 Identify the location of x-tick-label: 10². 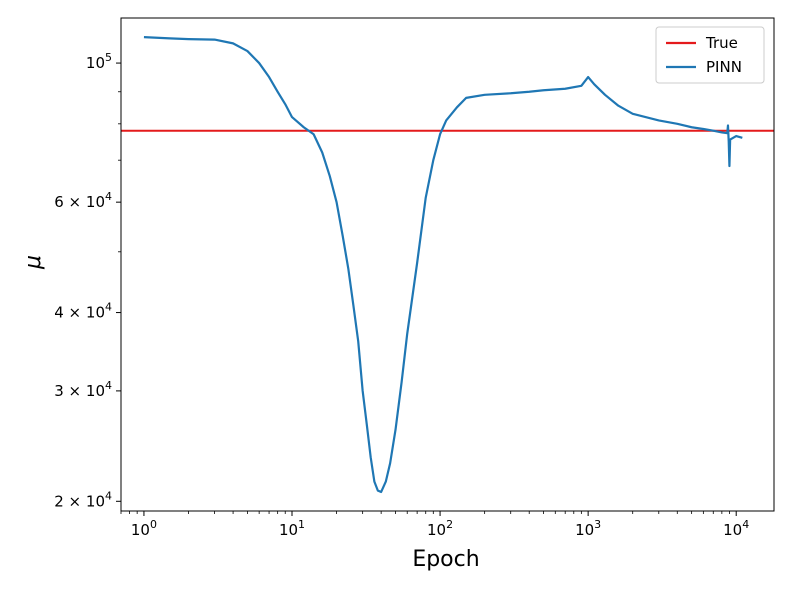
(440, 528).